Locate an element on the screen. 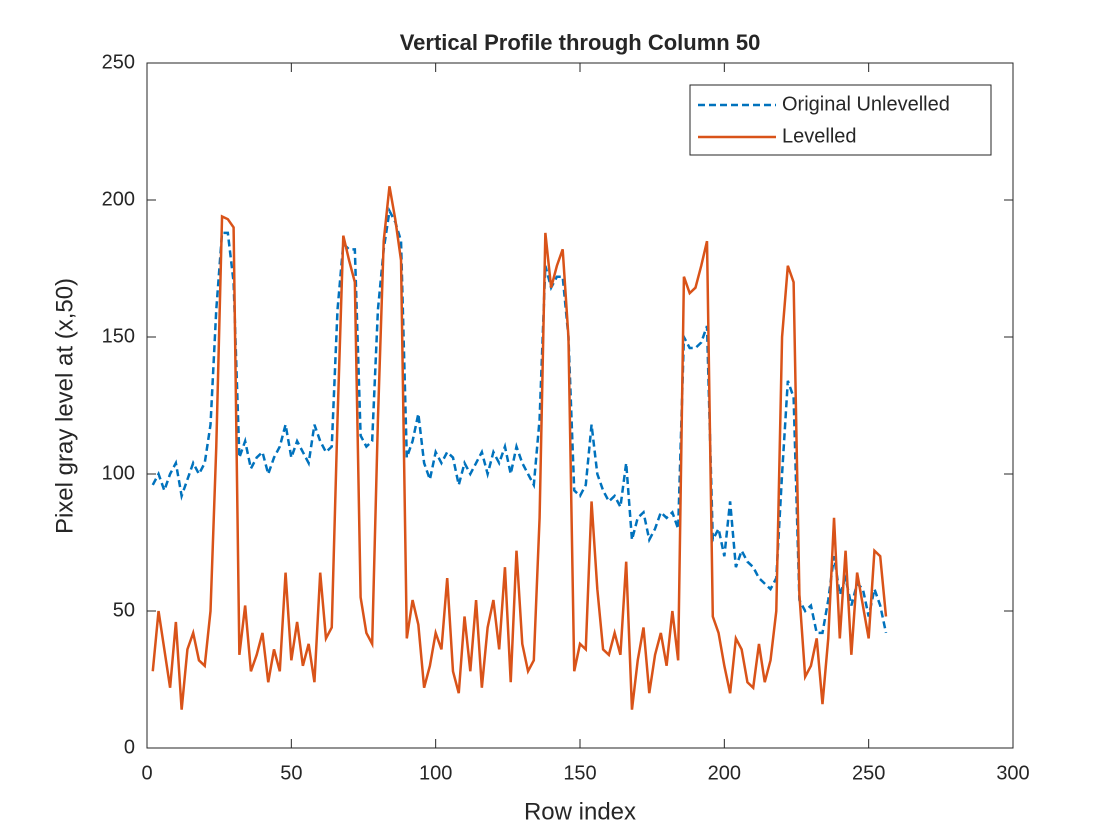 Image resolution: width=1120 pixels, height=840 pixels. legend-label: Original Unlevelled is located at coordinates (866, 104).